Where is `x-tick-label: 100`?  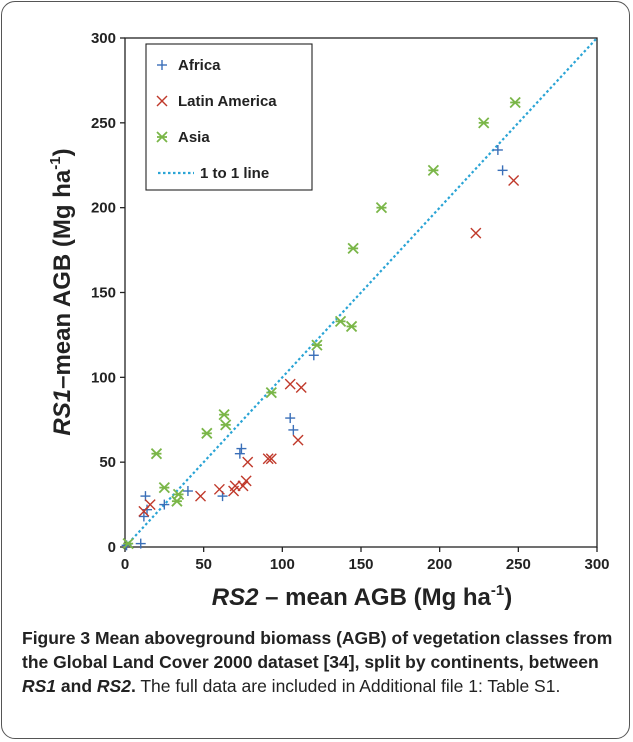 x-tick-label: 100 is located at coordinates (282, 564).